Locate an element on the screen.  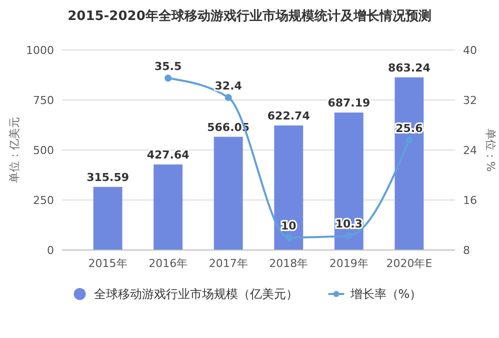
y-axis-title: 单位：亿美元 is located at coordinates (14, 150).